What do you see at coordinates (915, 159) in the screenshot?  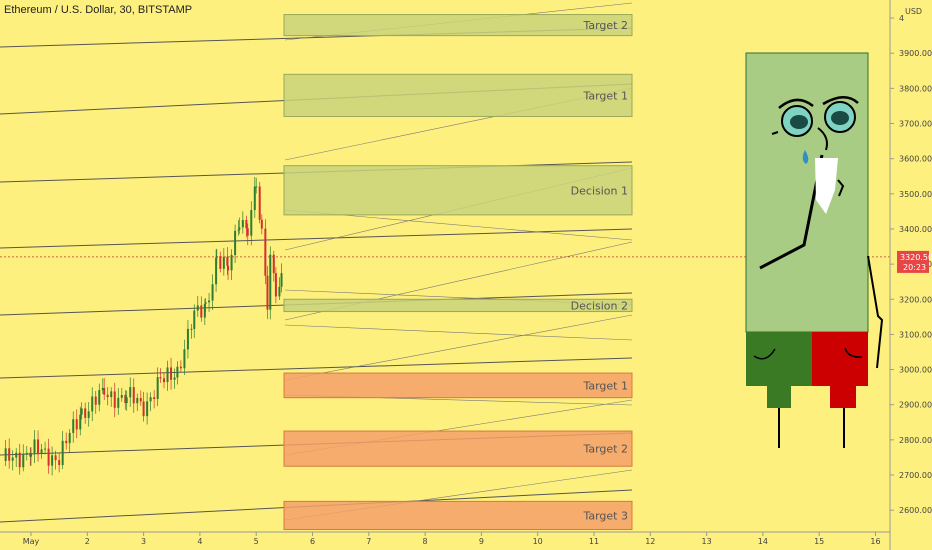 I see `price-tick-label: 3600.00` at bounding box center [915, 159].